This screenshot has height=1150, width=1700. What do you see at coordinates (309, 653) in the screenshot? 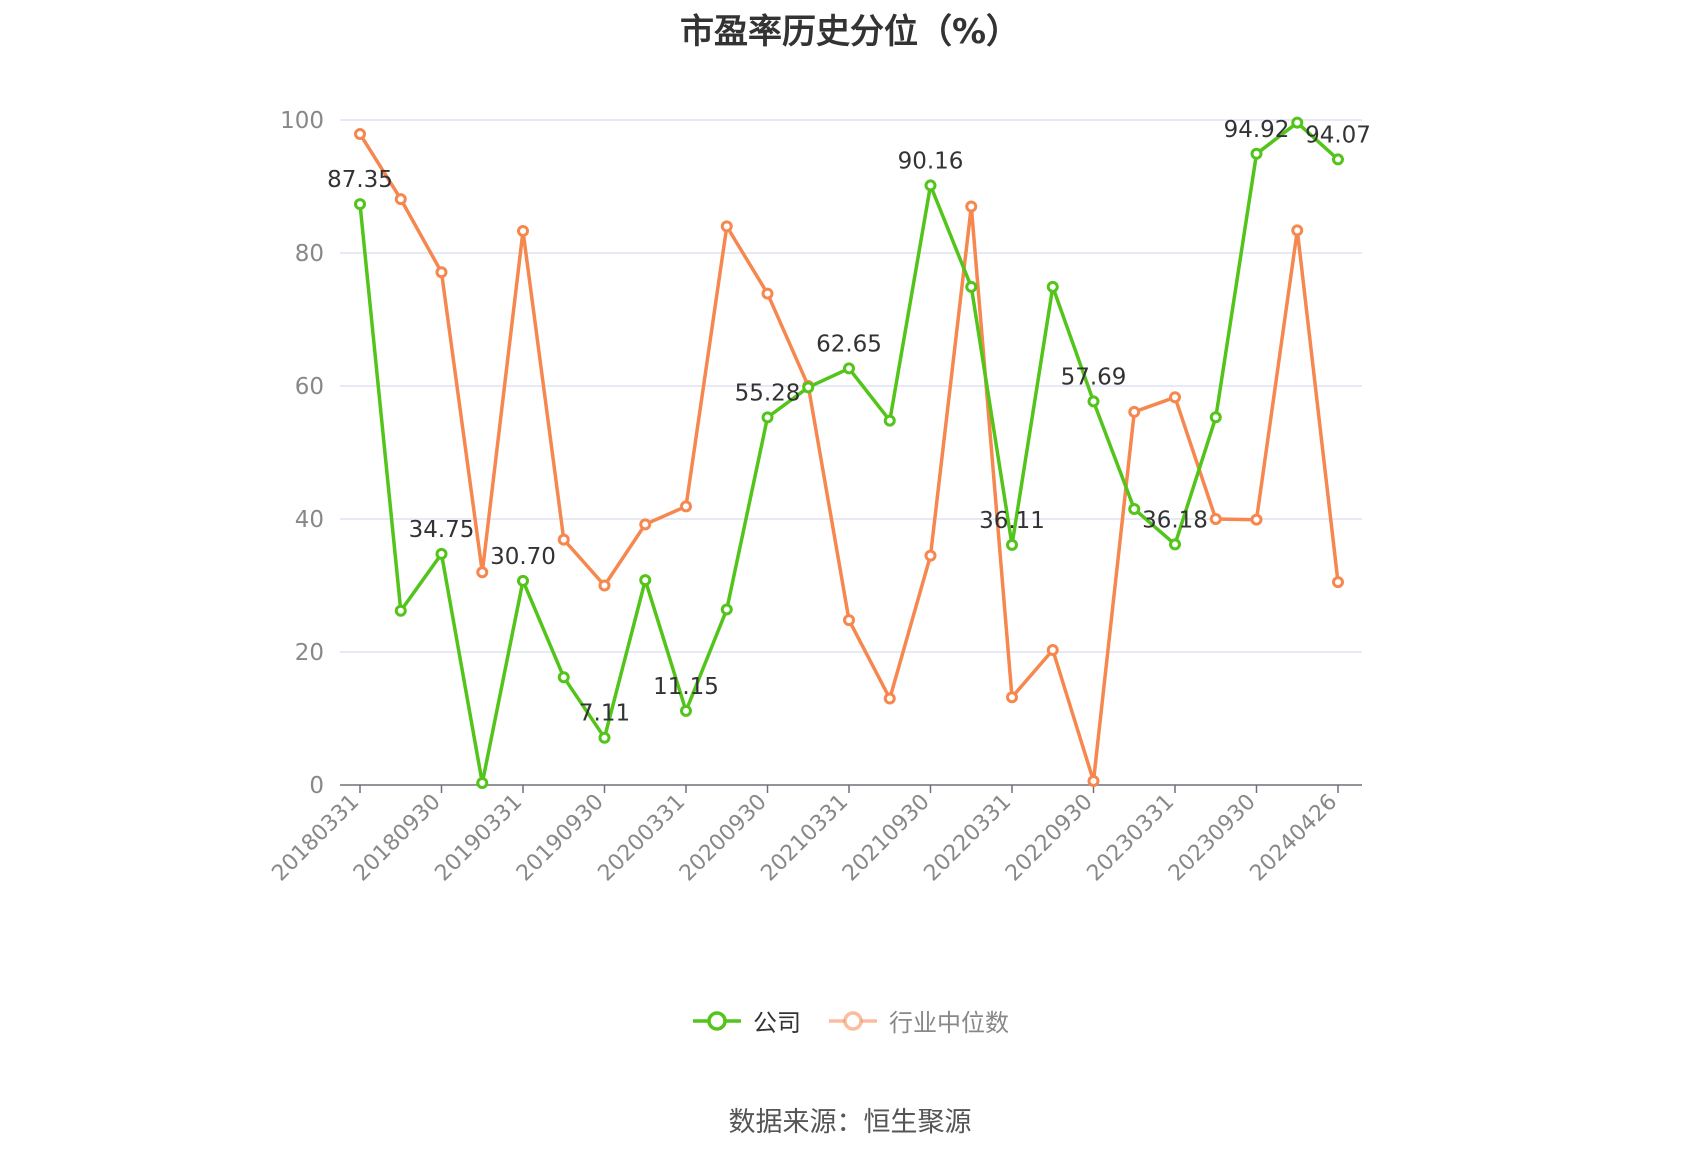
I see `y-tick-label: 20` at bounding box center [309, 653].